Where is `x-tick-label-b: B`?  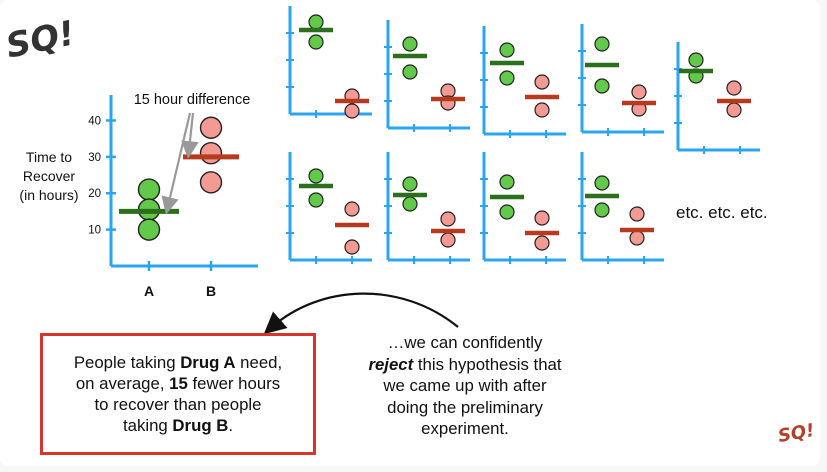
x-tick-label-b: B is located at coordinates (211, 291).